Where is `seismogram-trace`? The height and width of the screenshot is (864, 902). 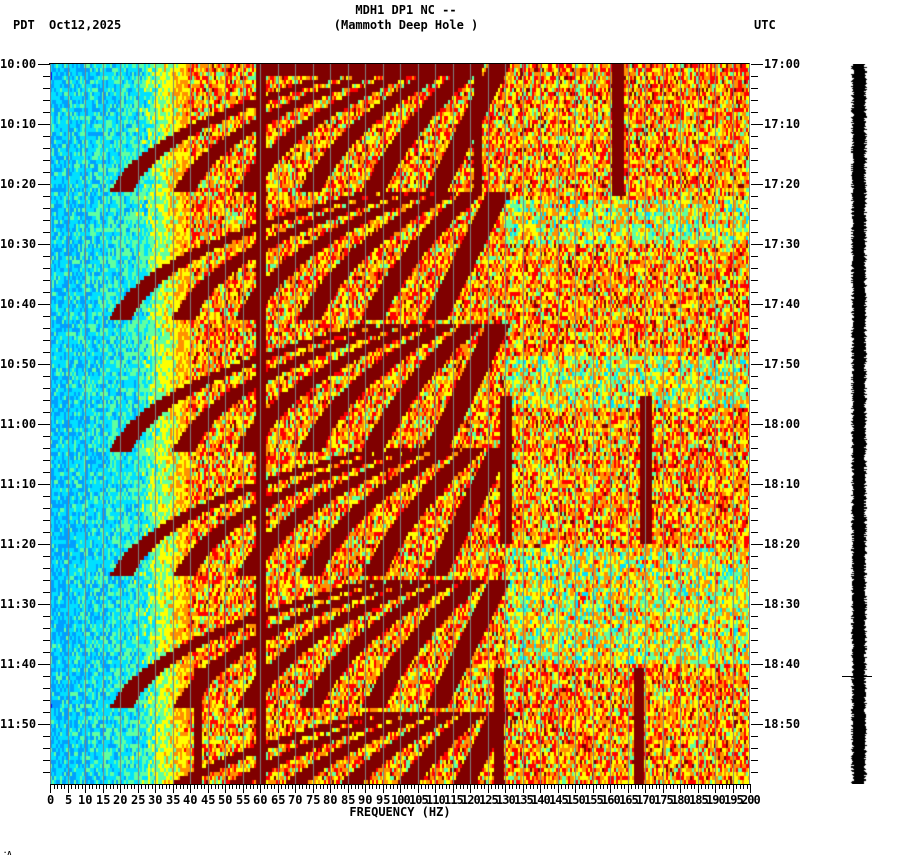
seismogram-trace is located at coordinates (859, 424).